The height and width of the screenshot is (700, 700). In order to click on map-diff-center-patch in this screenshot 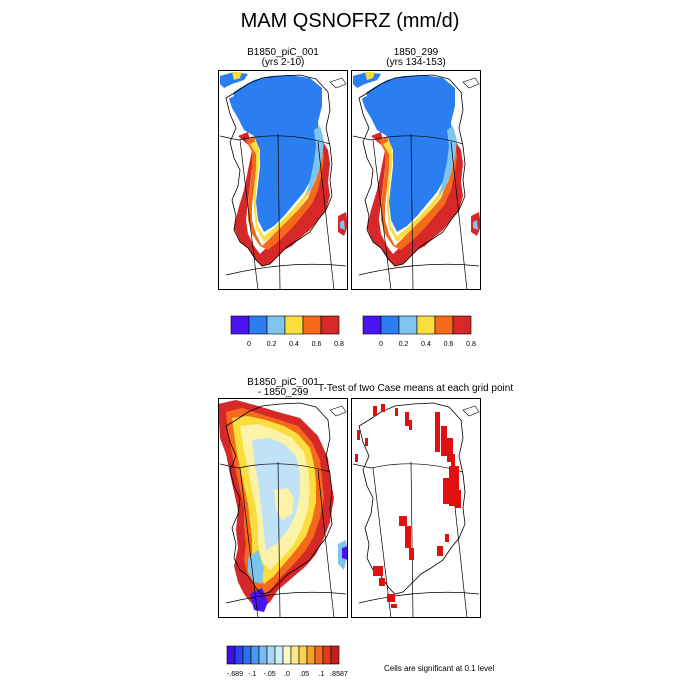, I will do `click(284, 504)`.